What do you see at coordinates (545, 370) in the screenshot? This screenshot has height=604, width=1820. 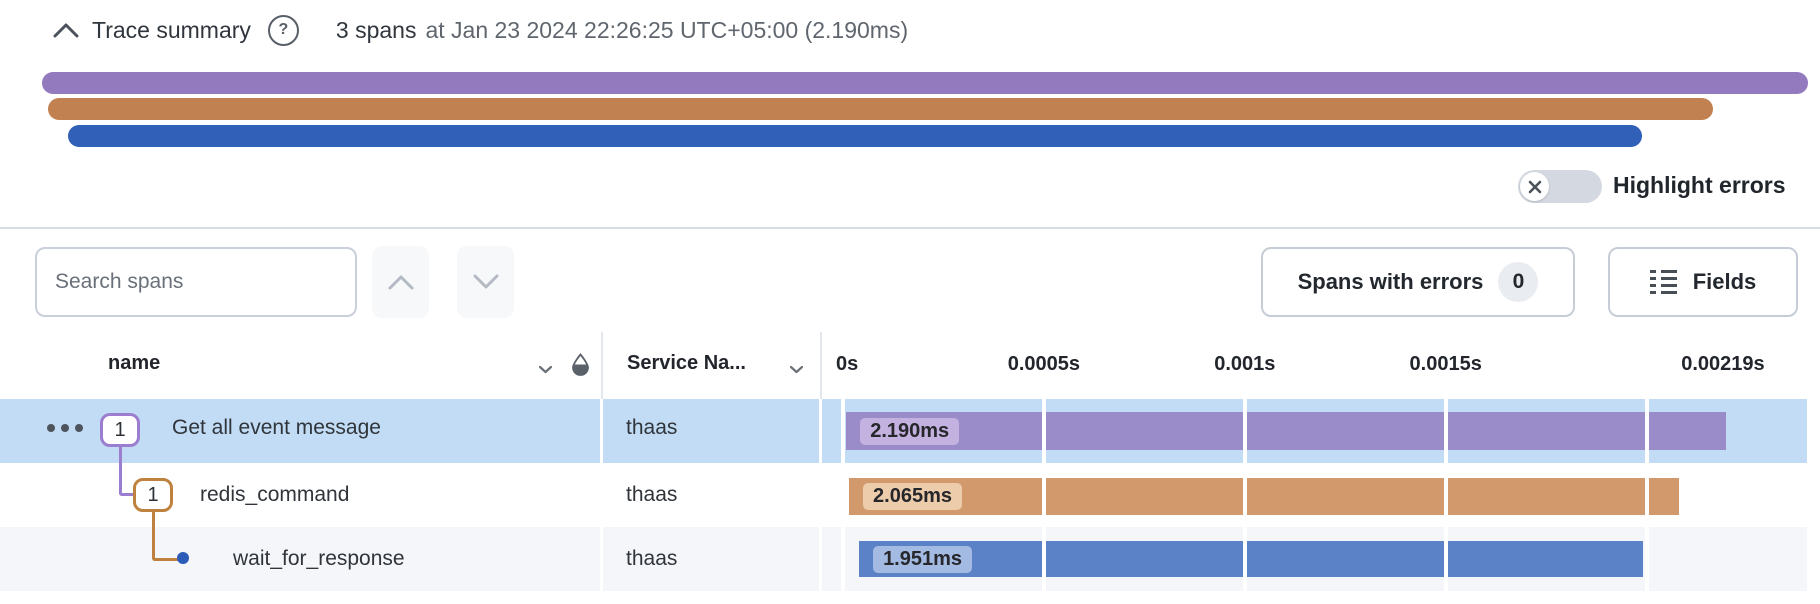 I see `name-sort-chevron-icon` at bounding box center [545, 370].